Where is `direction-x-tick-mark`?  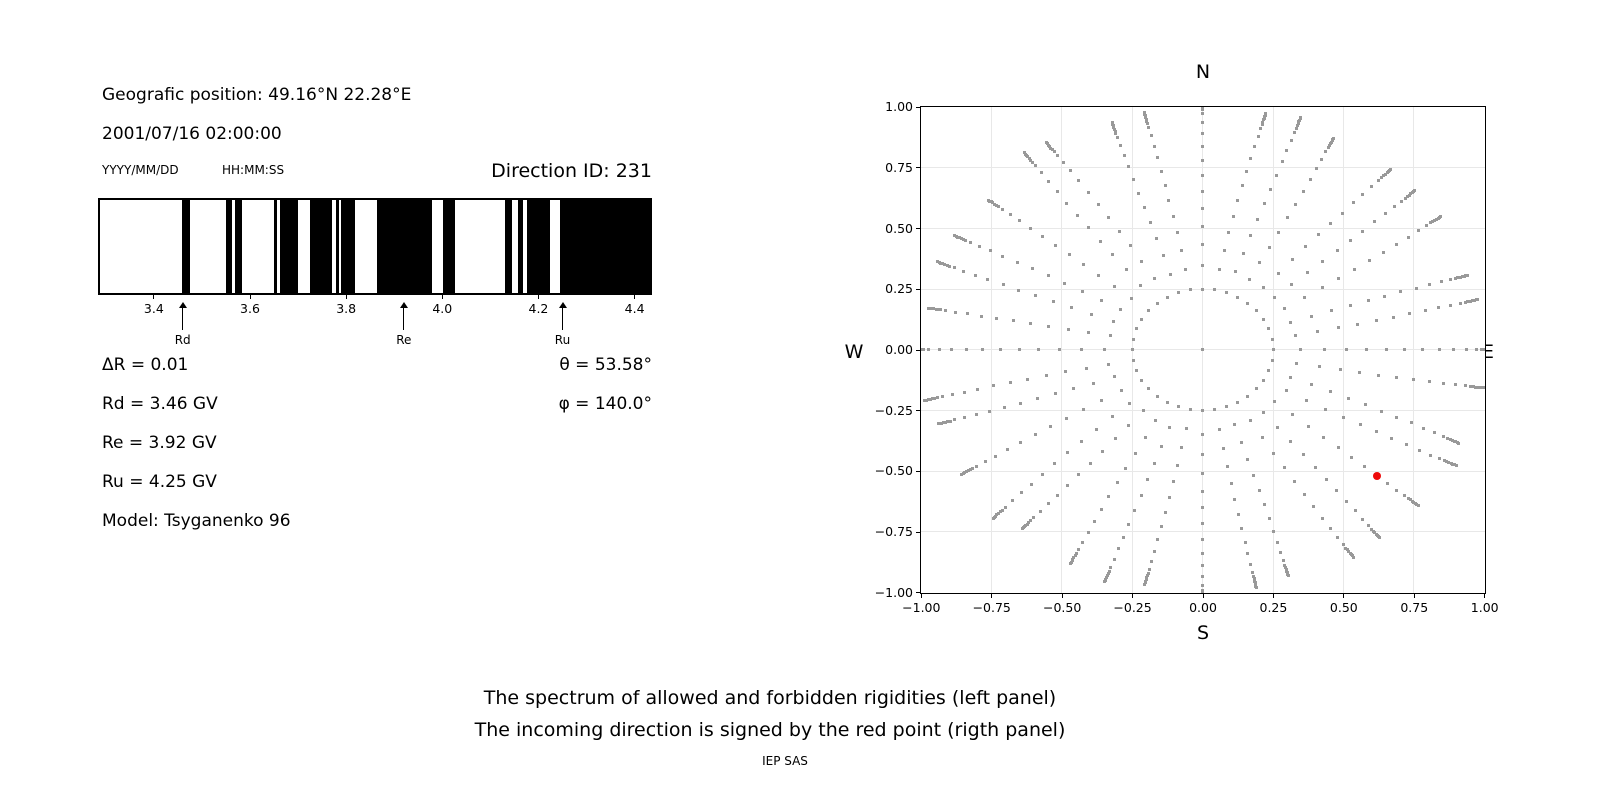
direction-x-tick-mark is located at coordinates (1344, 596).